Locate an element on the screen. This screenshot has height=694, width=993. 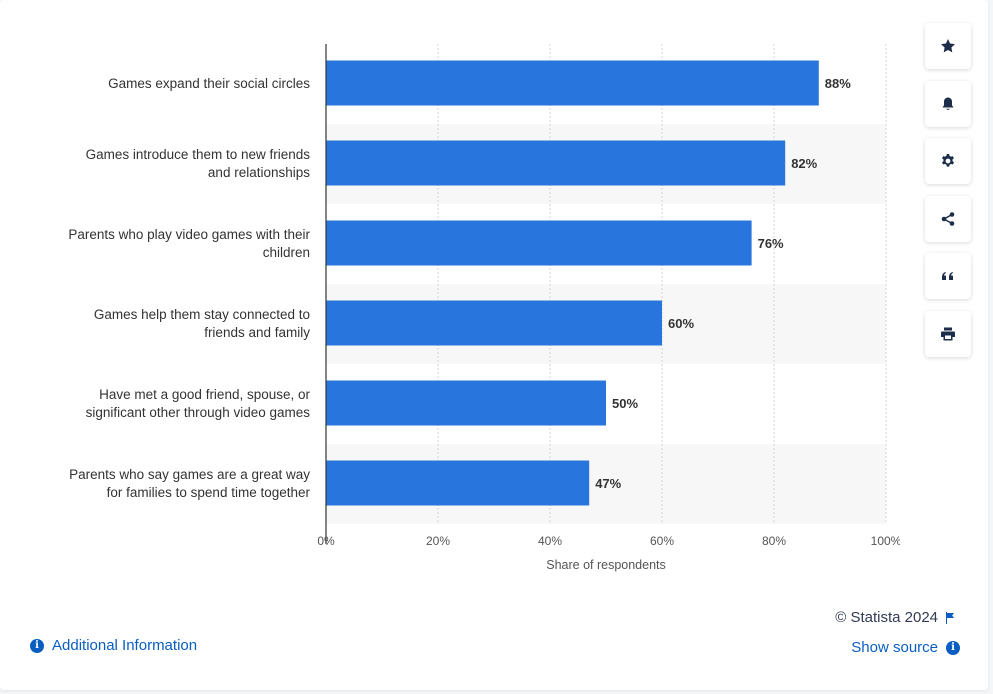
data-label: 47% is located at coordinates (608, 483).